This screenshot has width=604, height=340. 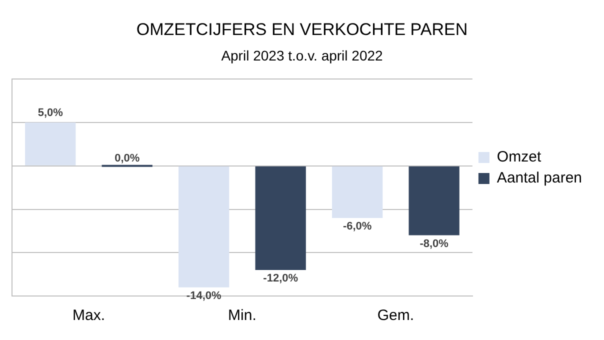 I want to click on x-tick-label: Min., so click(x=242, y=315).